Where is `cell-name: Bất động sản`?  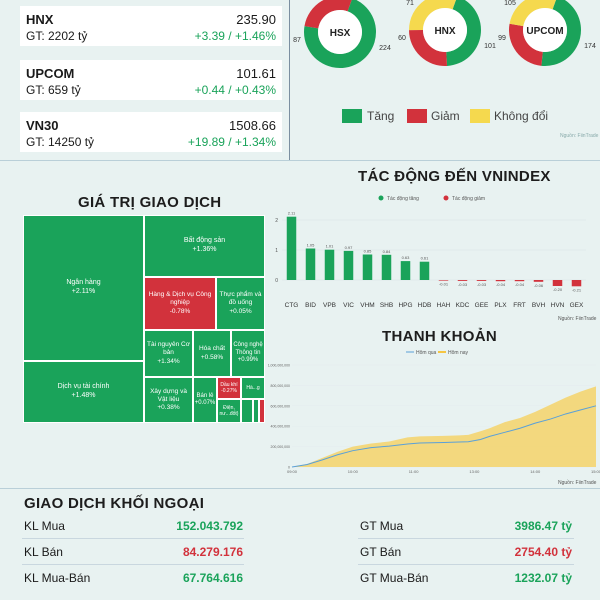 cell-name: Bất động sản is located at coordinates (204, 241).